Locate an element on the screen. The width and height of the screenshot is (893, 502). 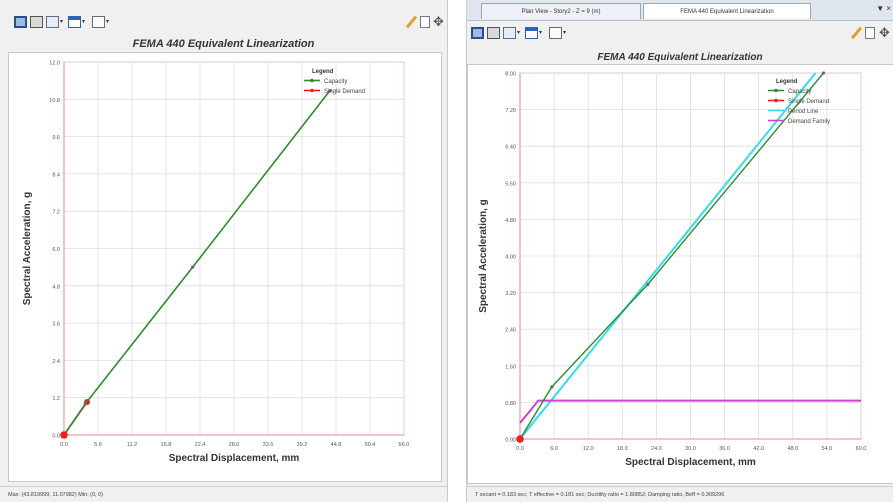
right-toolbar: ▾ ▾ ▾ ✥ is located at coordinates (680, 34).